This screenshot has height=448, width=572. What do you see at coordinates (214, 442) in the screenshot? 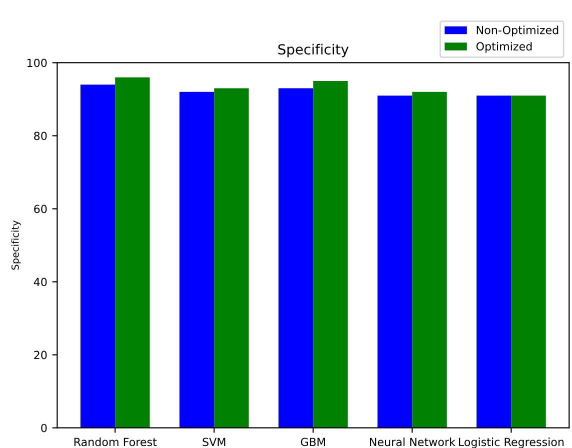
I see `x-tick-label: SVM` at bounding box center [214, 442].